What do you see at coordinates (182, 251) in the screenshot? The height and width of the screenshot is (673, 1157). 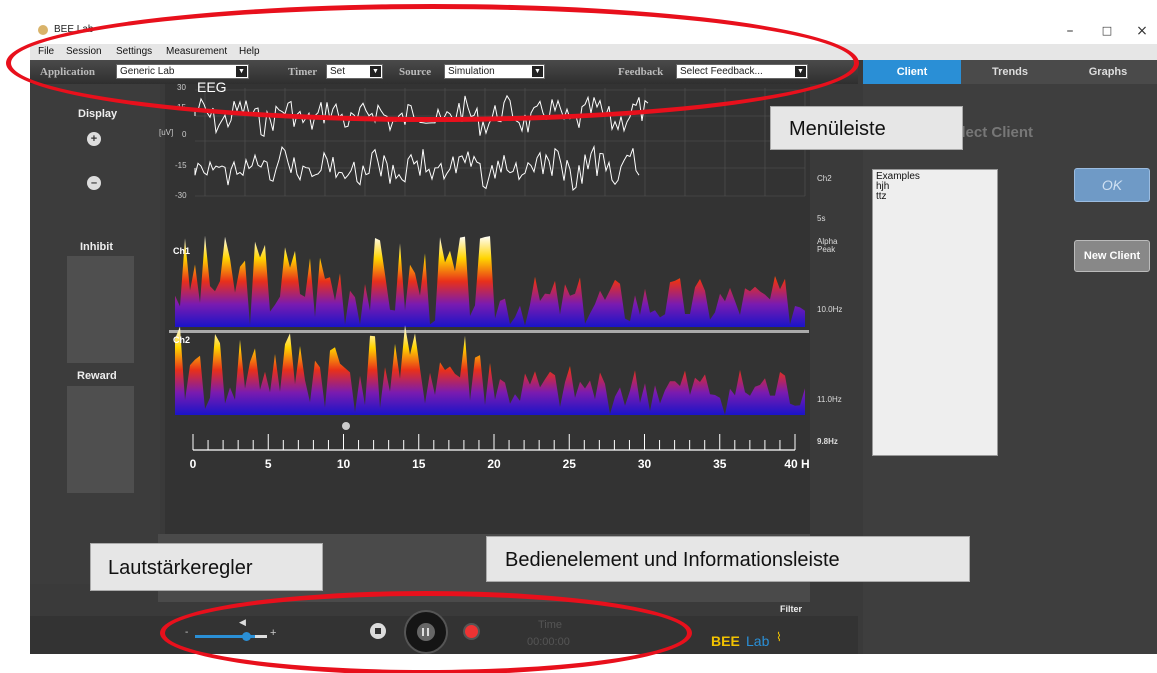 I see `spectrum-ch1-label: Ch1` at bounding box center [182, 251].